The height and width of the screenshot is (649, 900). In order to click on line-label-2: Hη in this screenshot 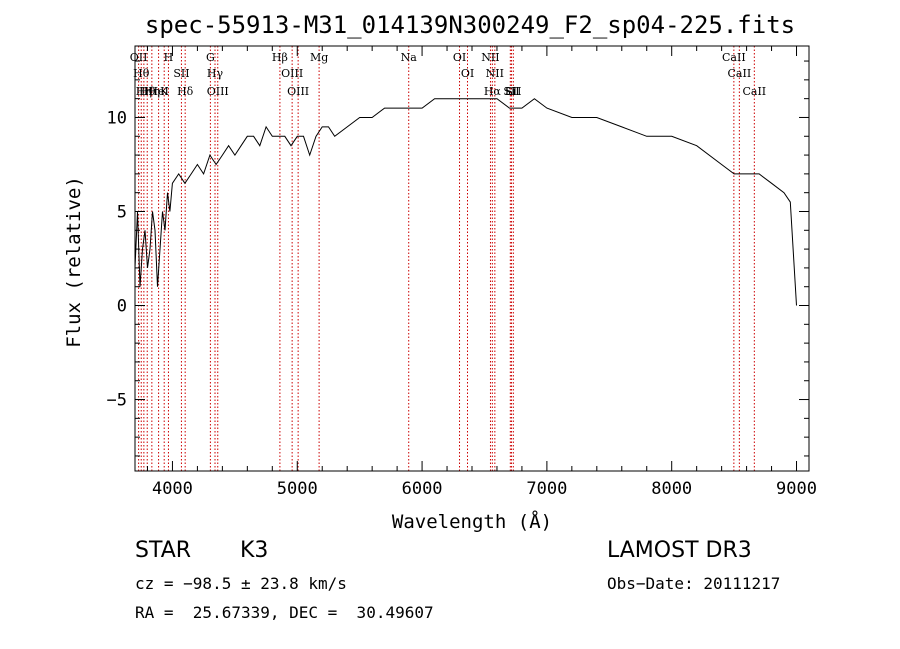, I will do `click(144, 91)`.